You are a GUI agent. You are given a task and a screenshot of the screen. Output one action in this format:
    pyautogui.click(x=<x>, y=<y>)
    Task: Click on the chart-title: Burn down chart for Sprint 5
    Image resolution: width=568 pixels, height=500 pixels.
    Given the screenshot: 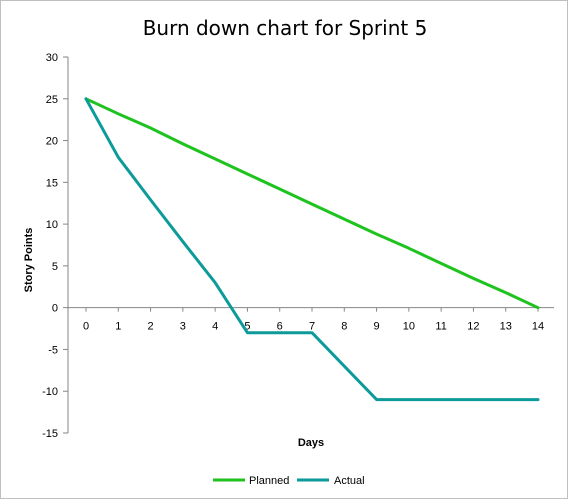 What is the action you would take?
    pyautogui.click(x=285, y=28)
    